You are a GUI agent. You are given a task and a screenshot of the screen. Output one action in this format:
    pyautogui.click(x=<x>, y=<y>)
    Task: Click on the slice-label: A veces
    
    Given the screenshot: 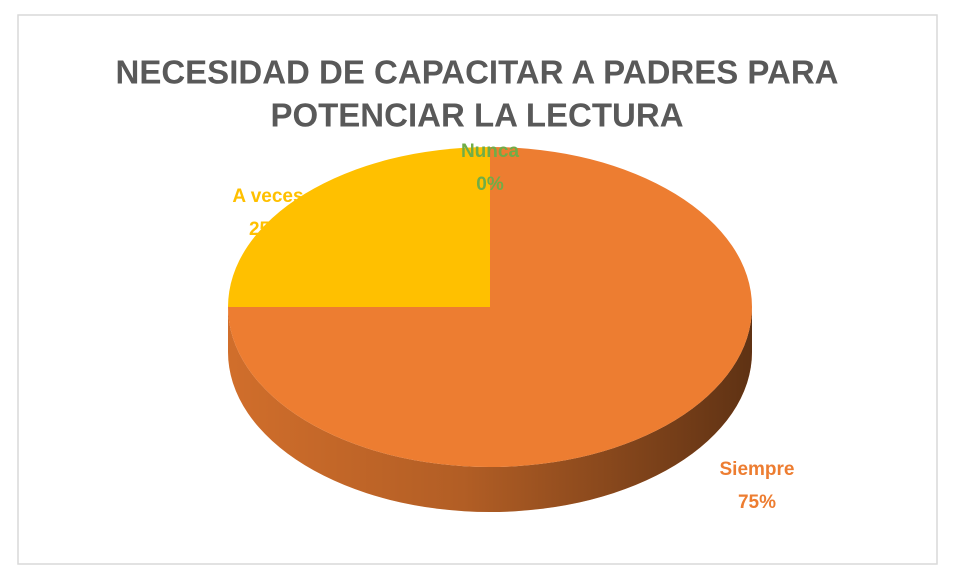 What is the action you would take?
    pyautogui.click(x=267, y=196)
    